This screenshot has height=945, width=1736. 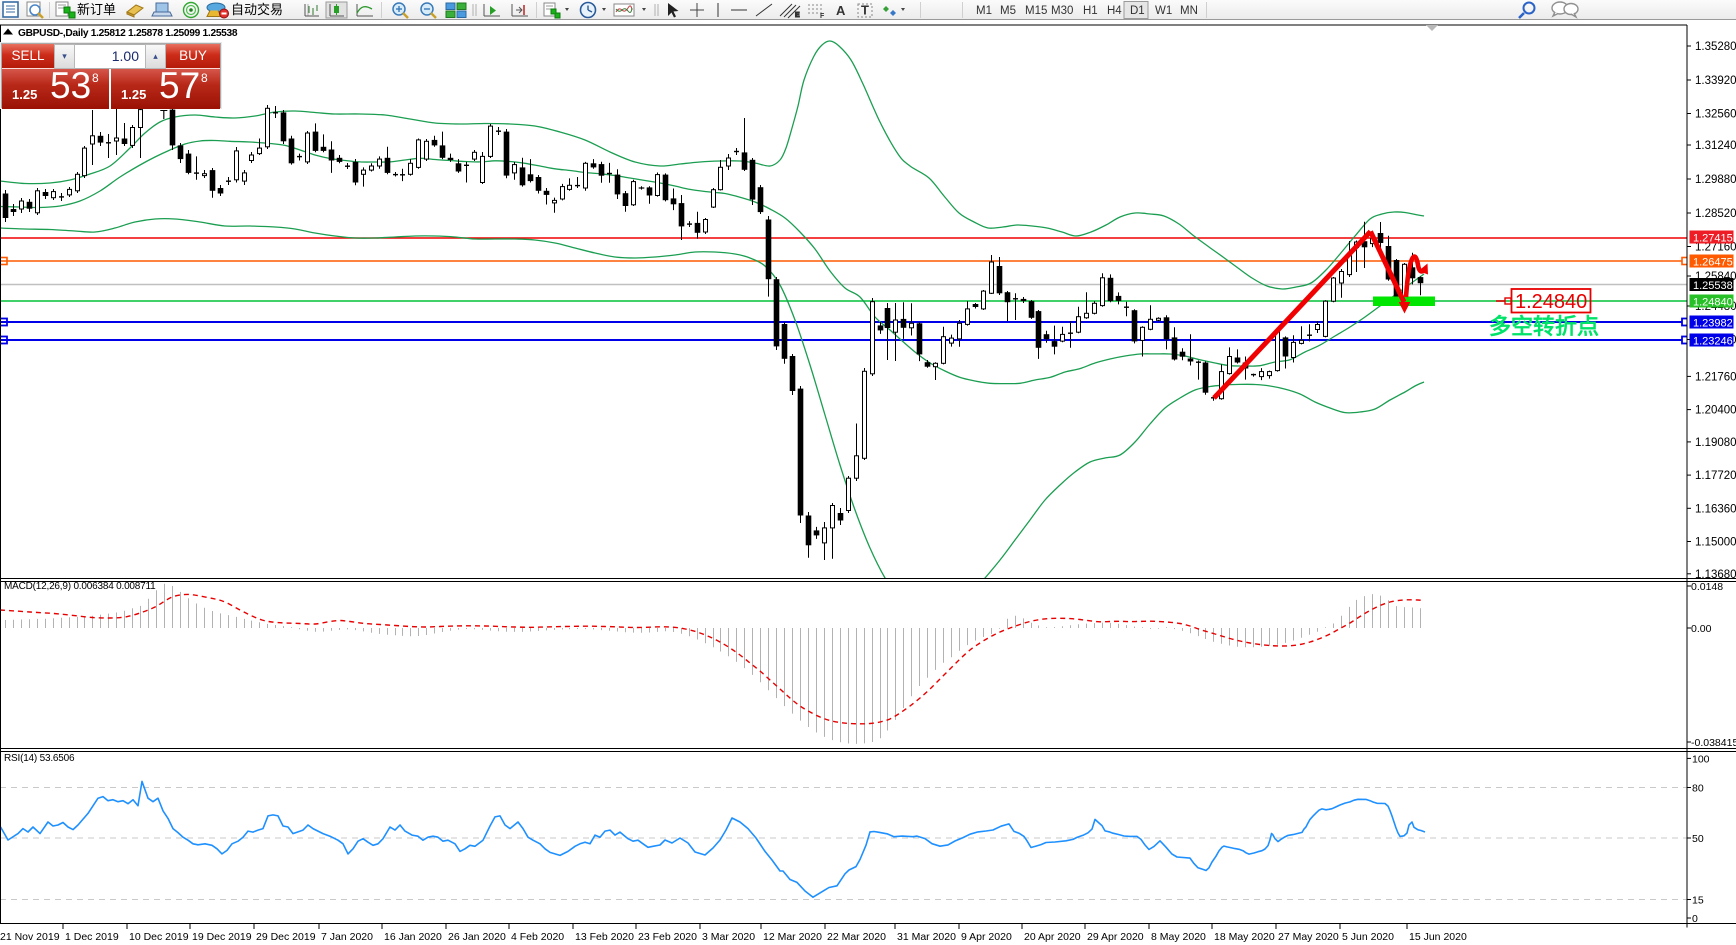 What do you see at coordinates (1715, 81) in the screenshot?
I see `svg-text: 1.33920` at bounding box center [1715, 81].